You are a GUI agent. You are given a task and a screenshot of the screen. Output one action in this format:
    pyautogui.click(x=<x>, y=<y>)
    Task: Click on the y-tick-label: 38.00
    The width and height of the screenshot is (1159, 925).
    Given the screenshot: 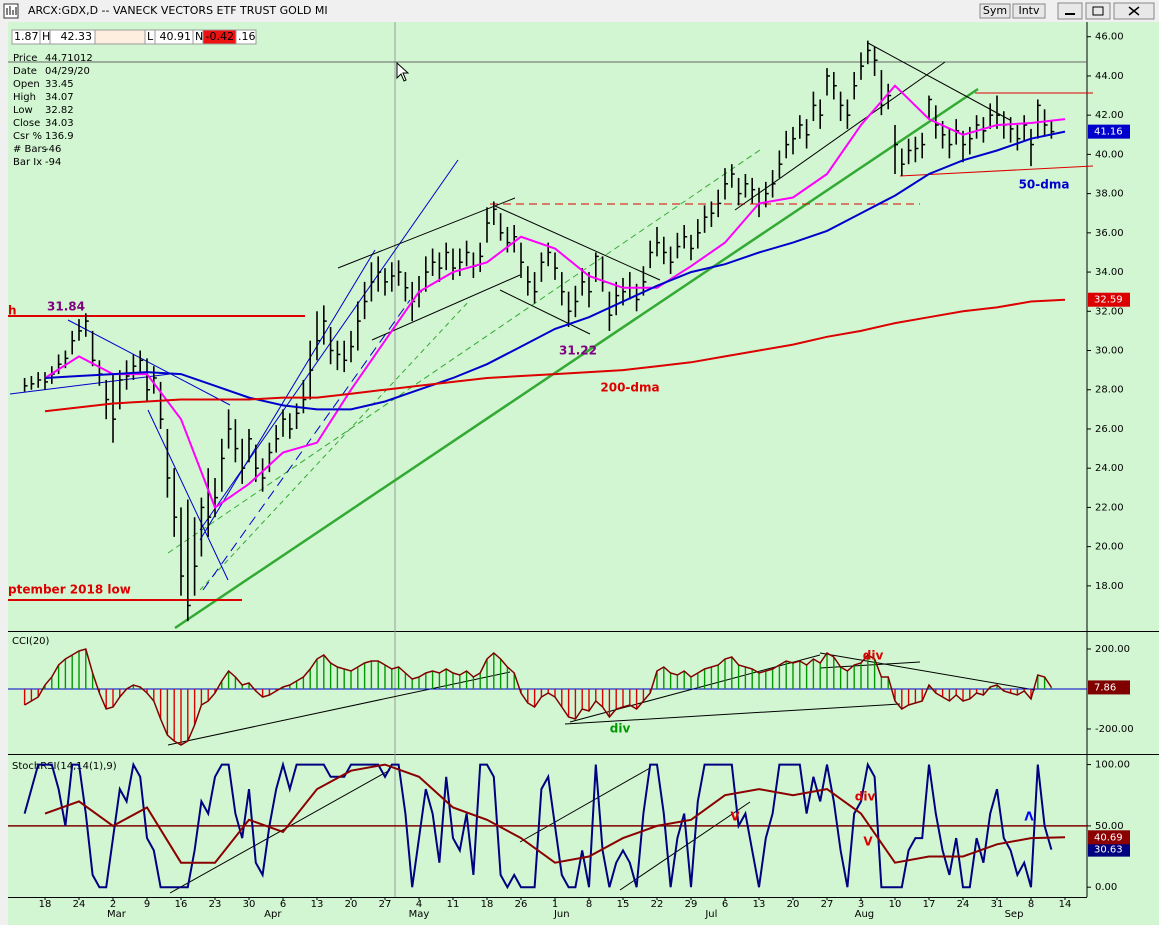 What is the action you would take?
    pyautogui.click(x=1109, y=194)
    